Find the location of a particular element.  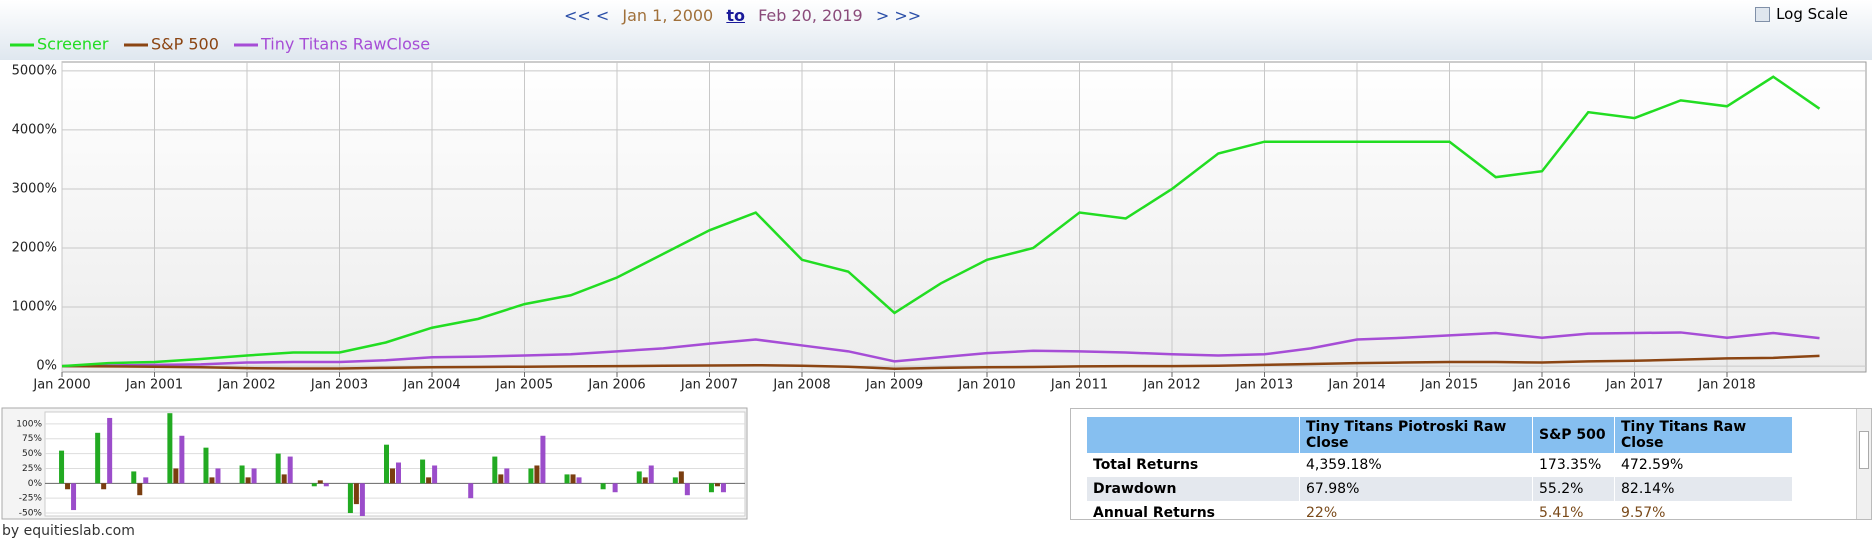

stat-value: 173.35% is located at coordinates (1573, 465).